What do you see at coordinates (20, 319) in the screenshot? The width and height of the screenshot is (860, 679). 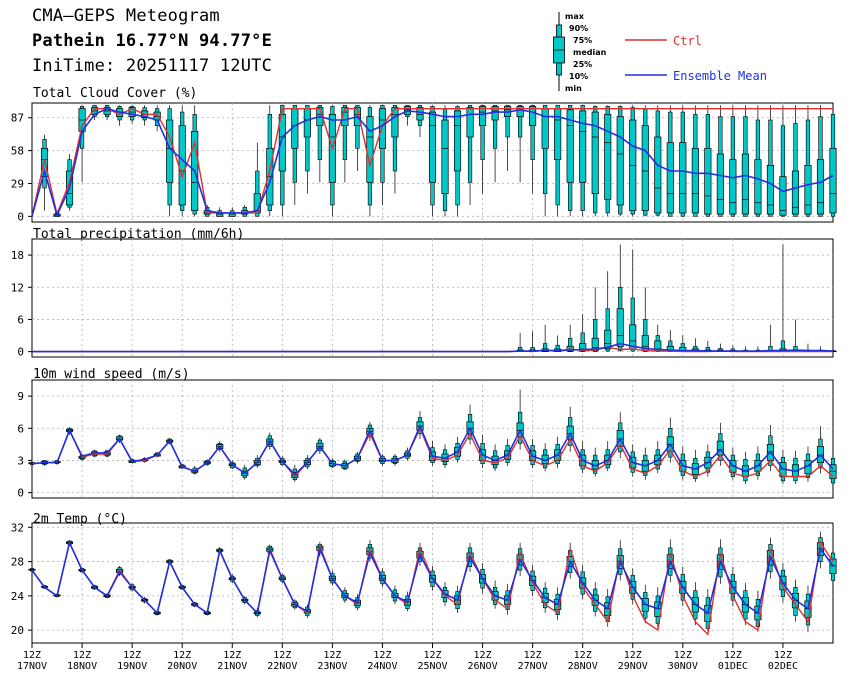 I see `y-tick-label: 6` at bounding box center [20, 319].